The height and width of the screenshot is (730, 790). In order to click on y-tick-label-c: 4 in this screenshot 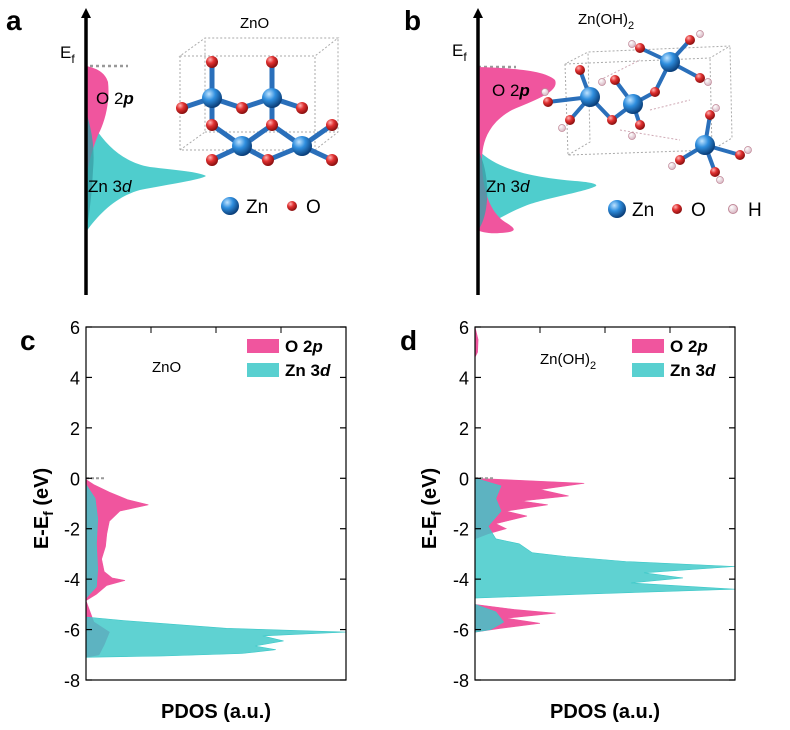, I will do `click(75, 378)`.